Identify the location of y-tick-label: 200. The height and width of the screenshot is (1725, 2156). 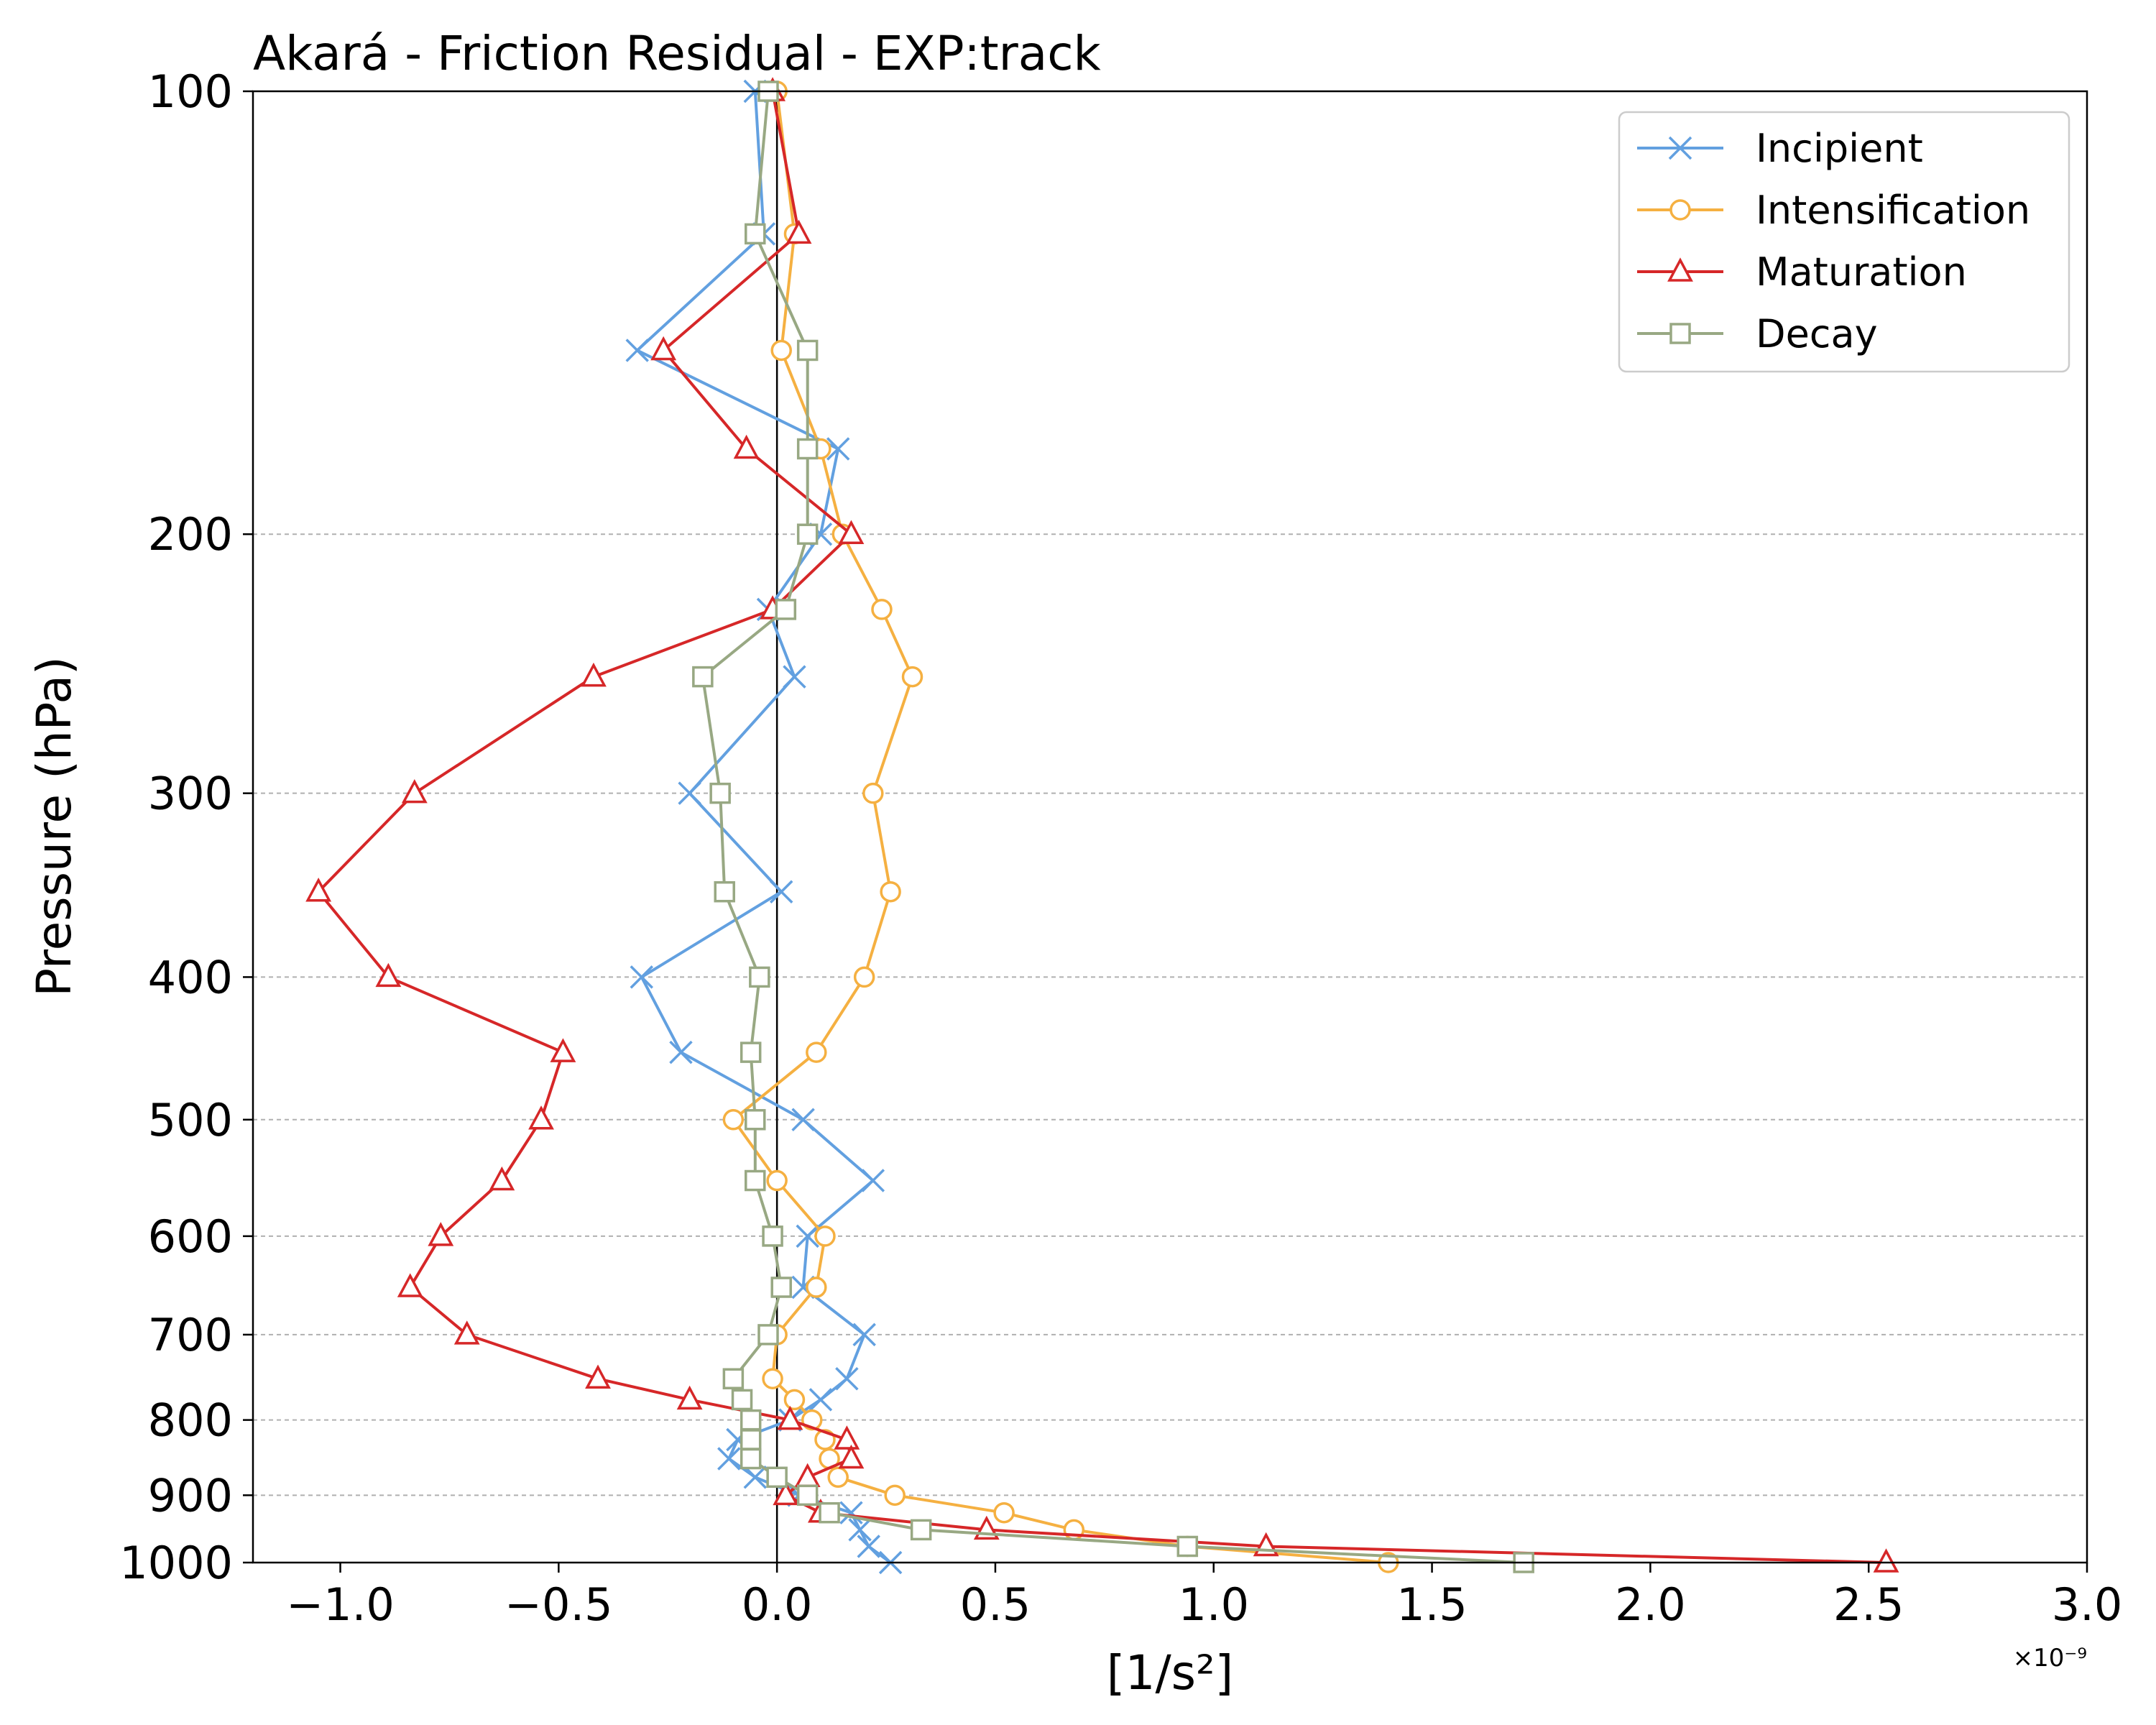
(190, 534).